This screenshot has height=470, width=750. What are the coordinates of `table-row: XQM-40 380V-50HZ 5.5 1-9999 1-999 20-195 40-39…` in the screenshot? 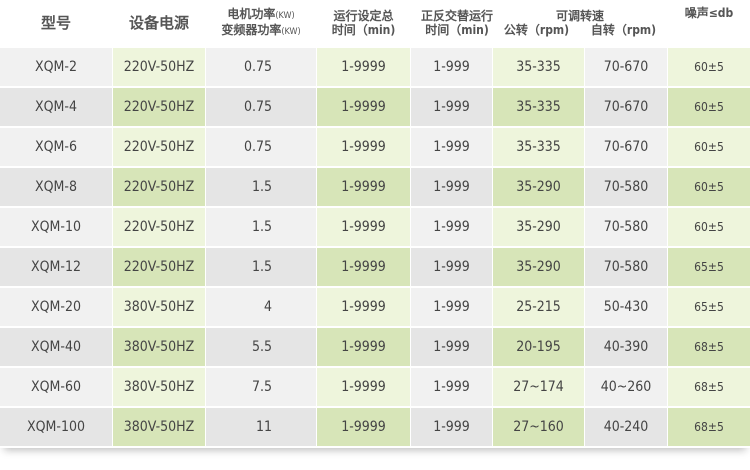 It's located at (375, 347).